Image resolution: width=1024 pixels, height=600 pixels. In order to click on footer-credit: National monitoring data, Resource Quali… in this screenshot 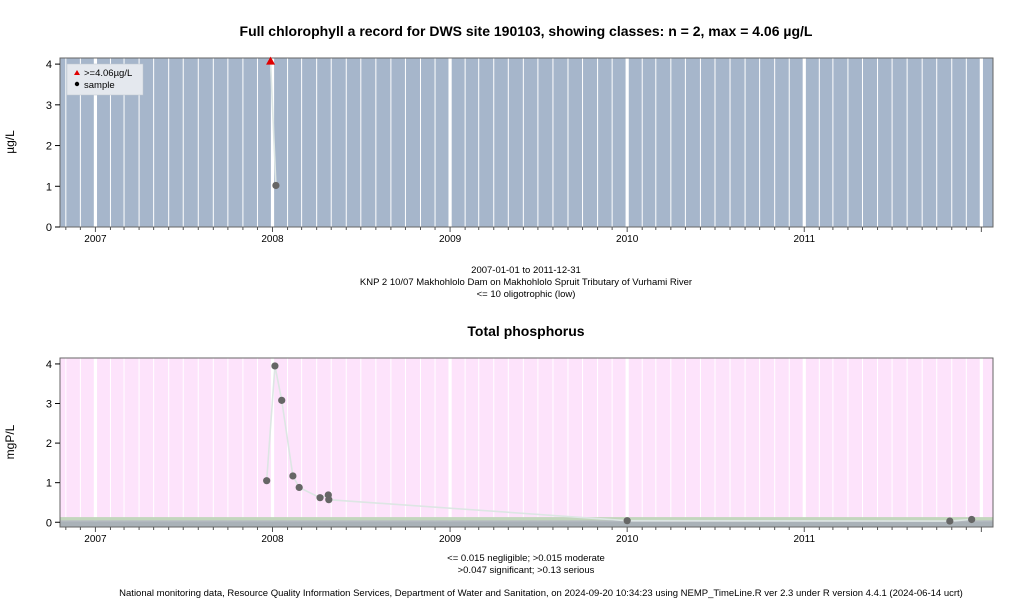, I will do `click(541, 593)`.